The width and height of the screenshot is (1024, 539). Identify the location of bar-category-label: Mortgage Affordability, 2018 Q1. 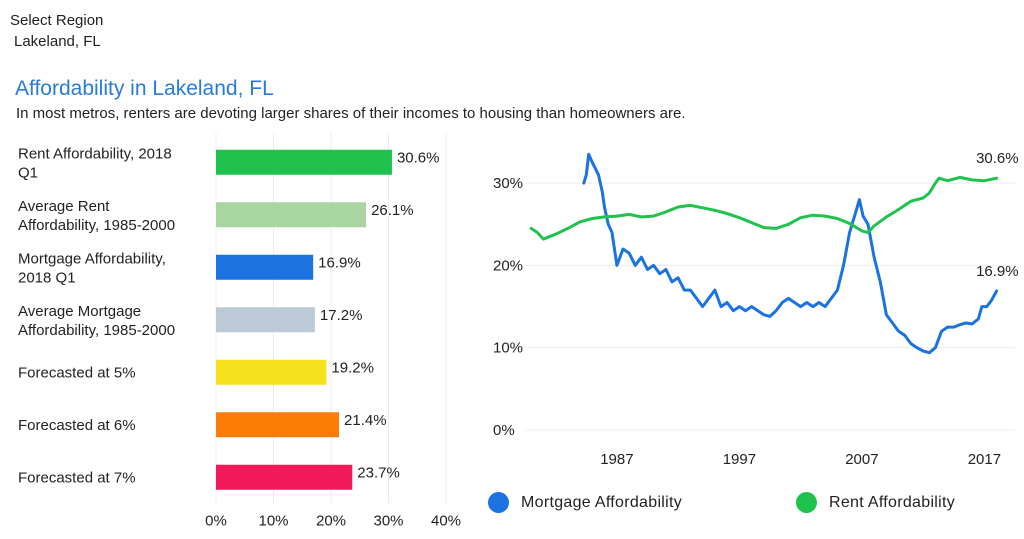
(92, 268).